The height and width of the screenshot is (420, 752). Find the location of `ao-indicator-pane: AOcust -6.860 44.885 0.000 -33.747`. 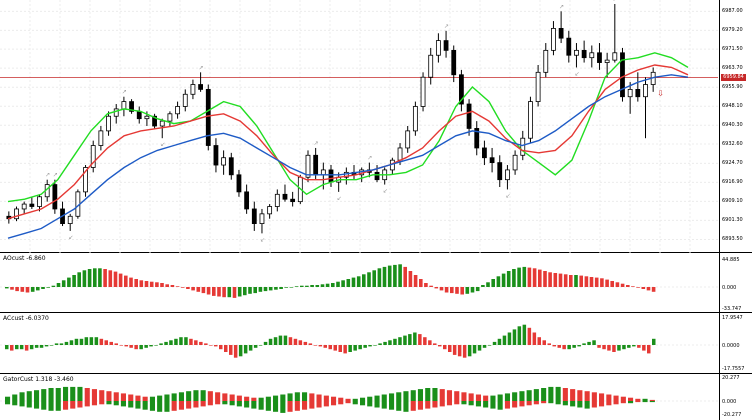

ao-indicator-pane: AOcust -6.860 44.885 0.000 -33.747 is located at coordinates (376, 283).